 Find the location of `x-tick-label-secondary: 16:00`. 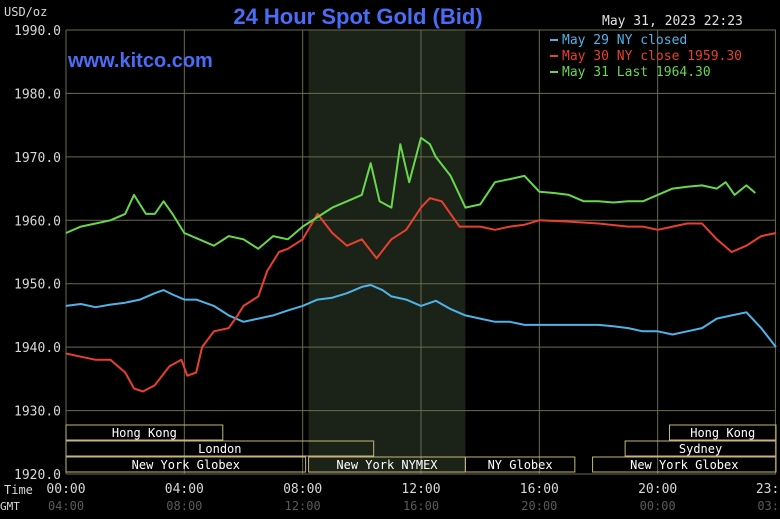

x-tick-label-secondary: 16:00 is located at coordinates (421, 506).